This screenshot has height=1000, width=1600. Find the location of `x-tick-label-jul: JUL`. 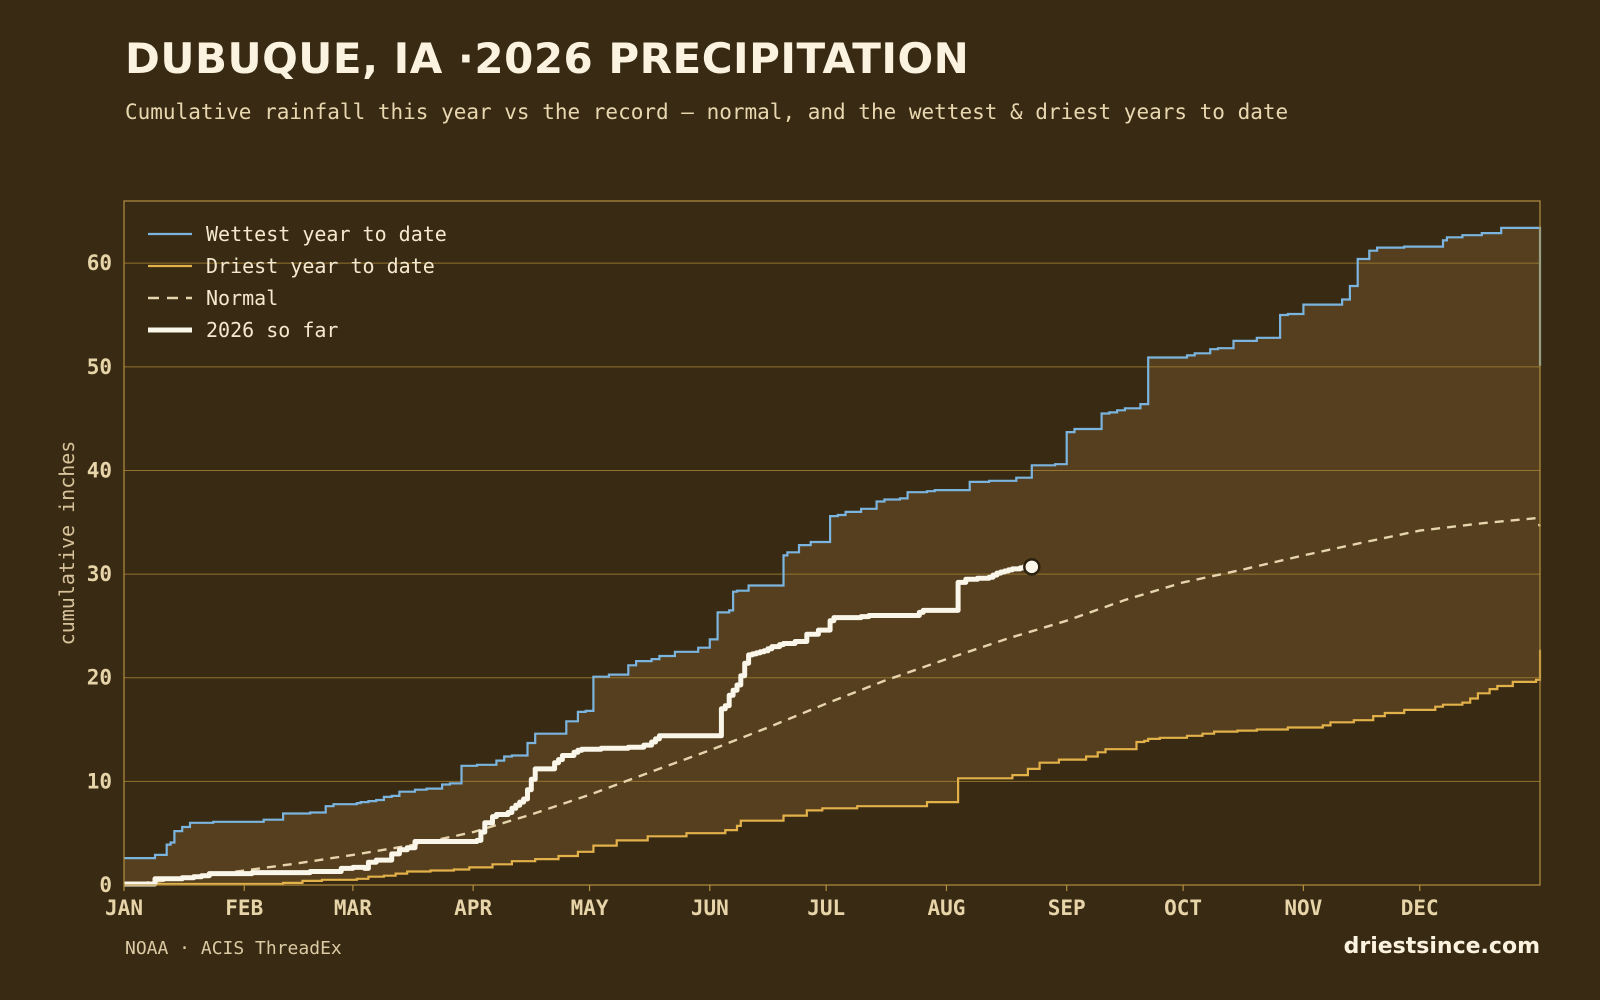

x-tick-label-jul: JUL is located at coordinates (826, 908).